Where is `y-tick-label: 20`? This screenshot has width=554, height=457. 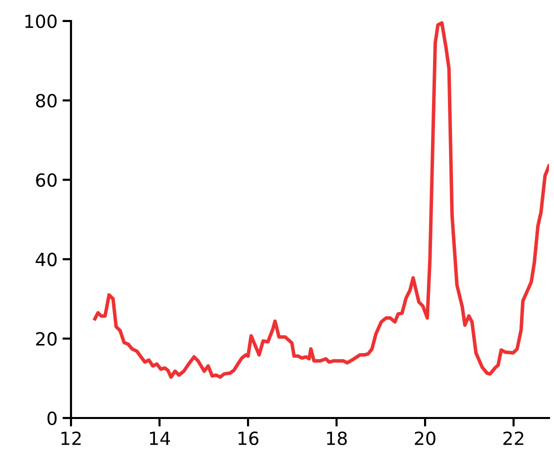 y-tick-label: 20 is located at coordinates (46, 339).